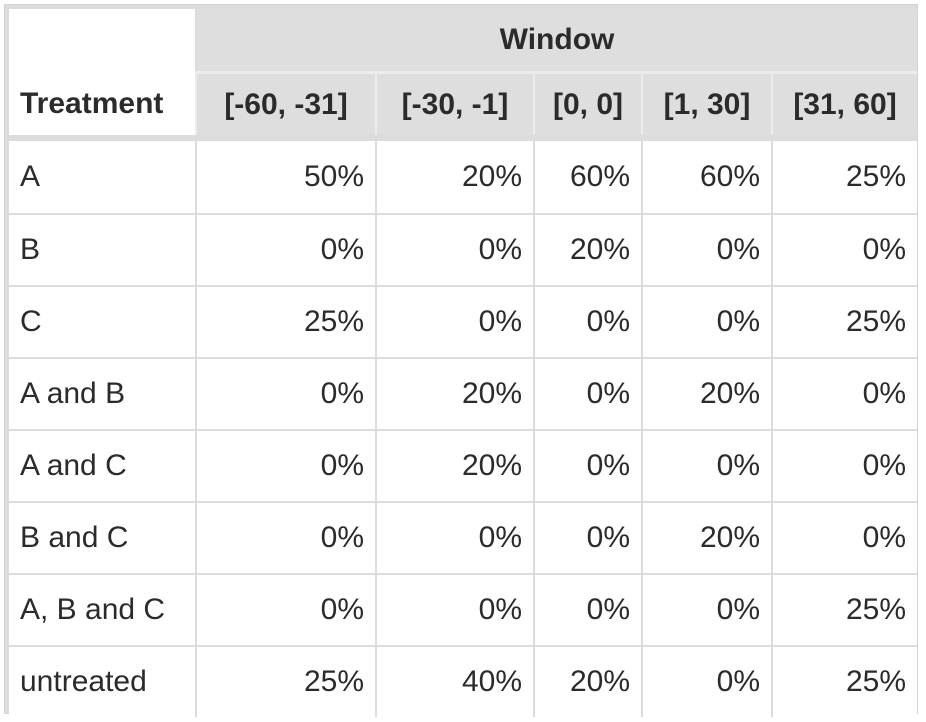 The image size is (926, 722). I want to click on table-row: B and C 0% 0% 0% 20% 0%, so click(463, 537).